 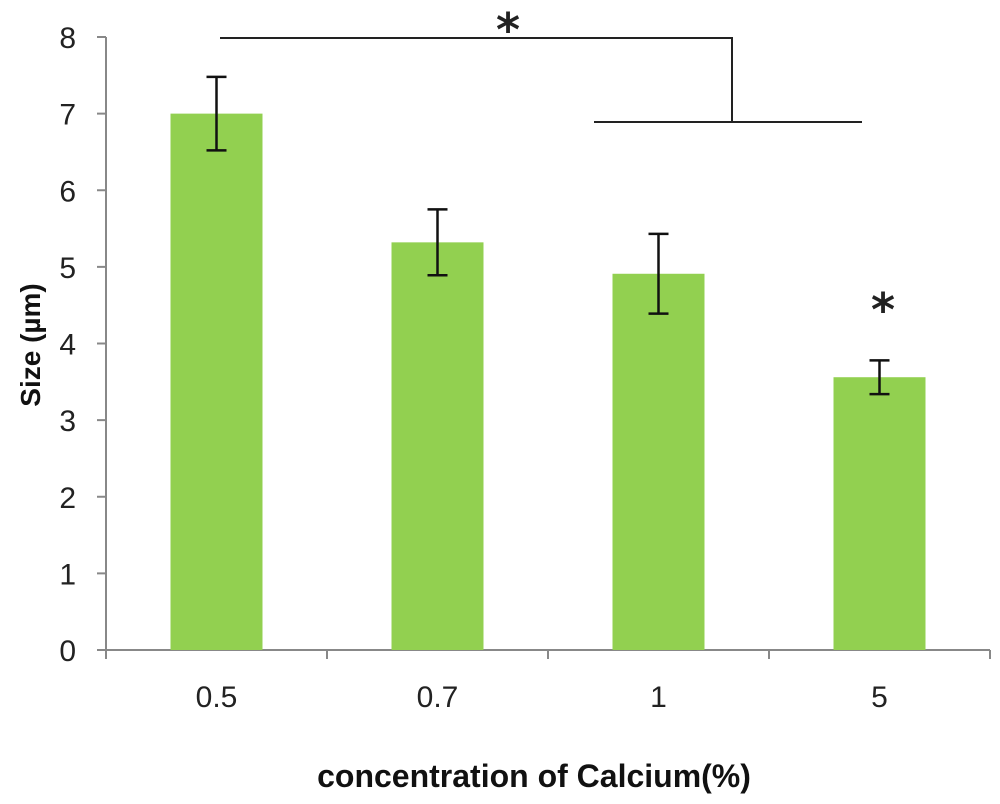 What do you see at coordinates (548, 654) in the screenshot?
I see `x-tick-marks` at bounding box center [548, 654].